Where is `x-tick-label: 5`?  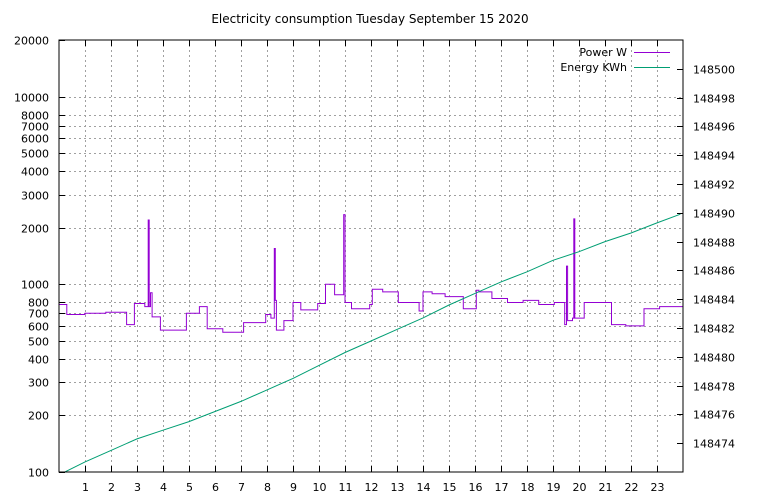 x-tick-label: 5 is located at coordinates (189, 487).